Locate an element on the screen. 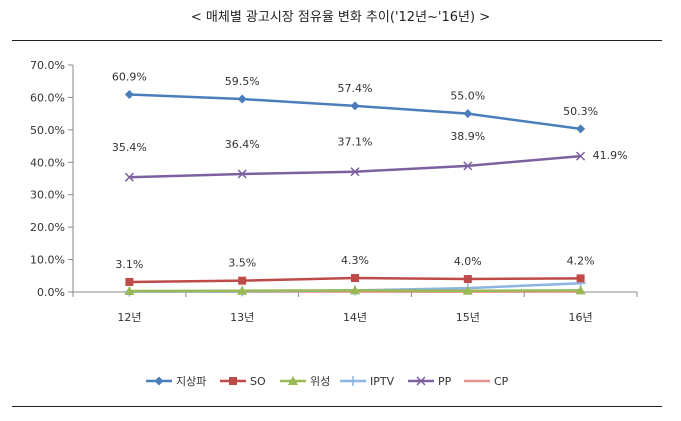  series-지상파 is located at coordinates (355, 112).